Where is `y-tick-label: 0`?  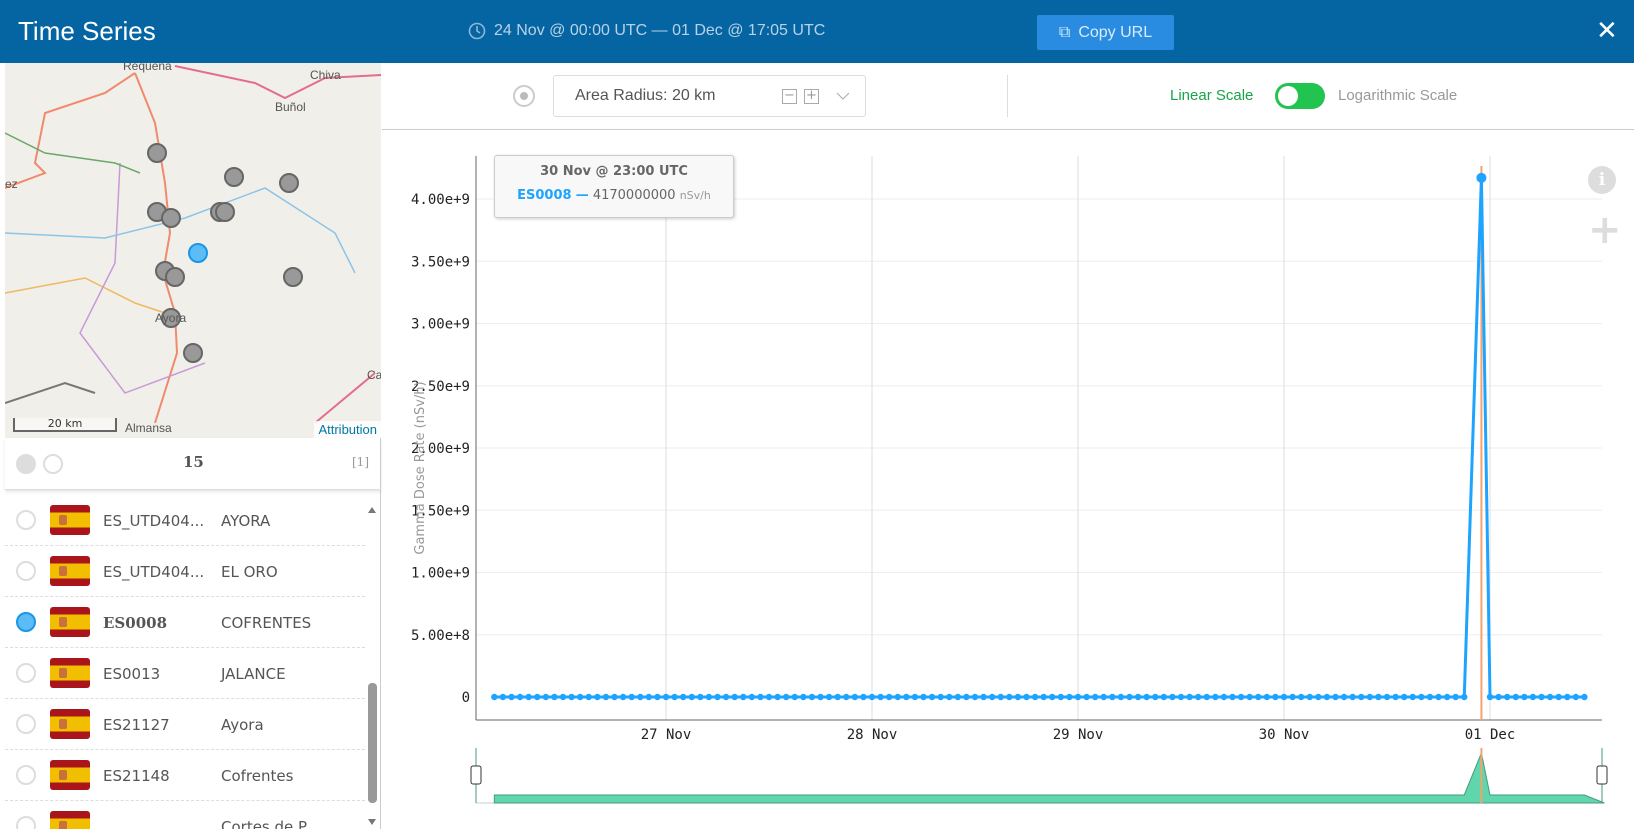
y-tick-label: 0 is located at coordinates (466, 698).